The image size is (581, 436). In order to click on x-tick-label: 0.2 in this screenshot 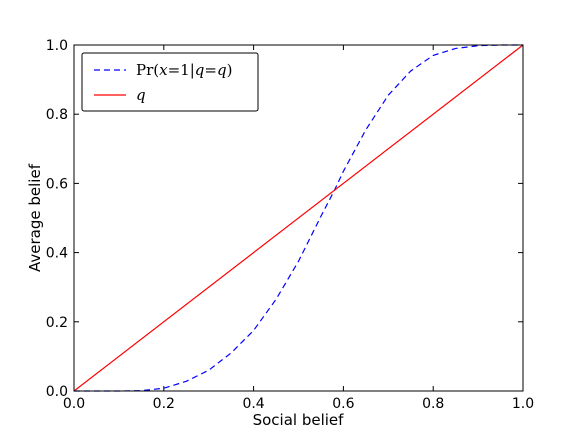, I will do `click(164, 404)`.